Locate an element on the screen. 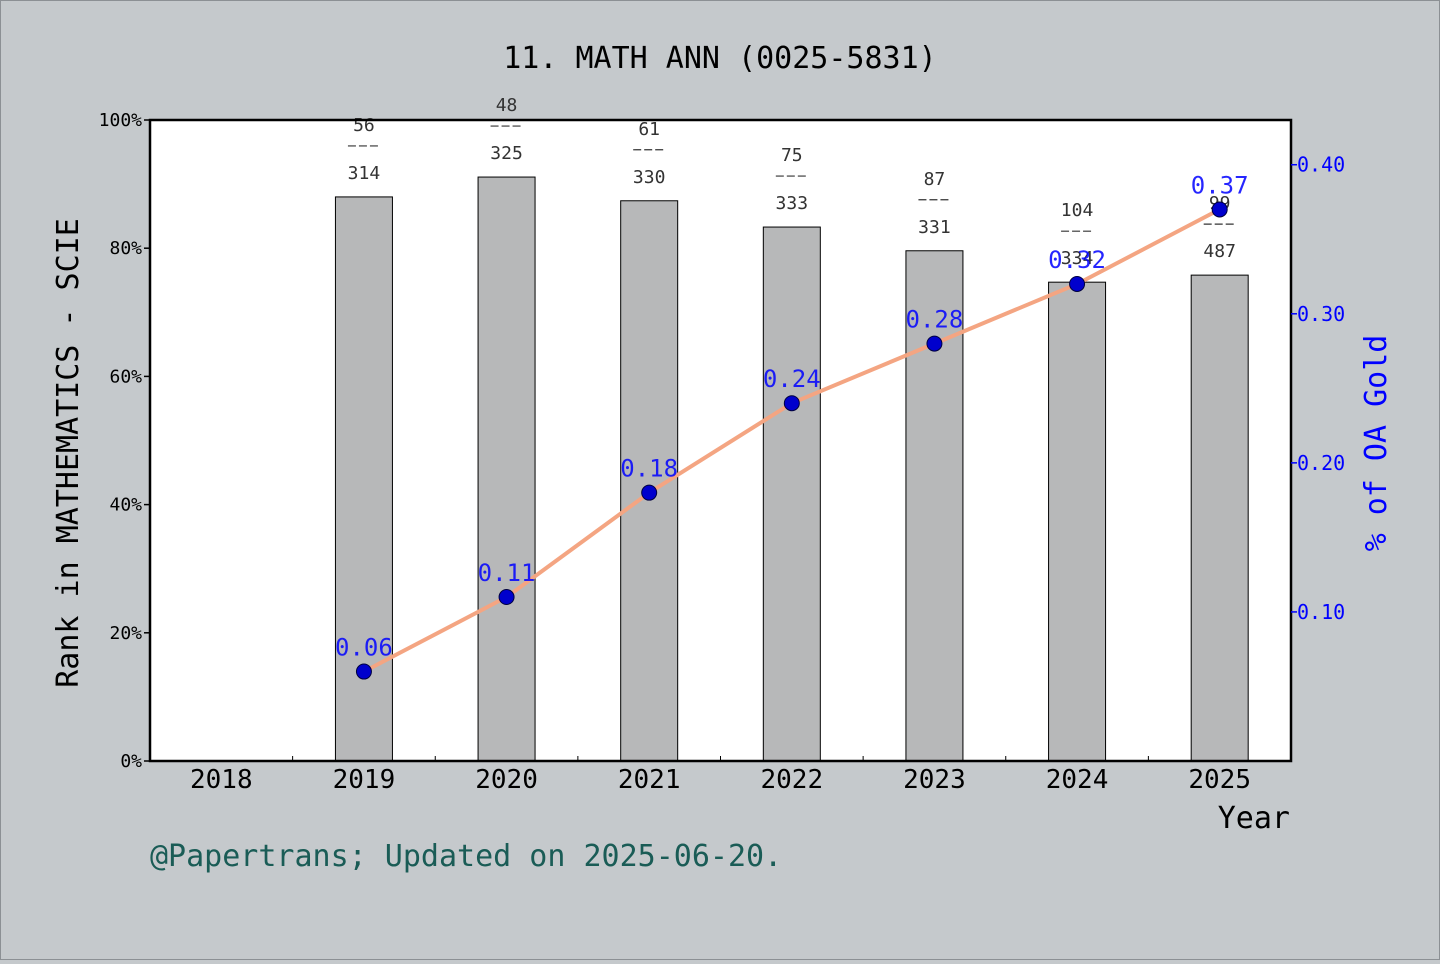  x-tick-label: 2021 is located at coordinates (649, 780).